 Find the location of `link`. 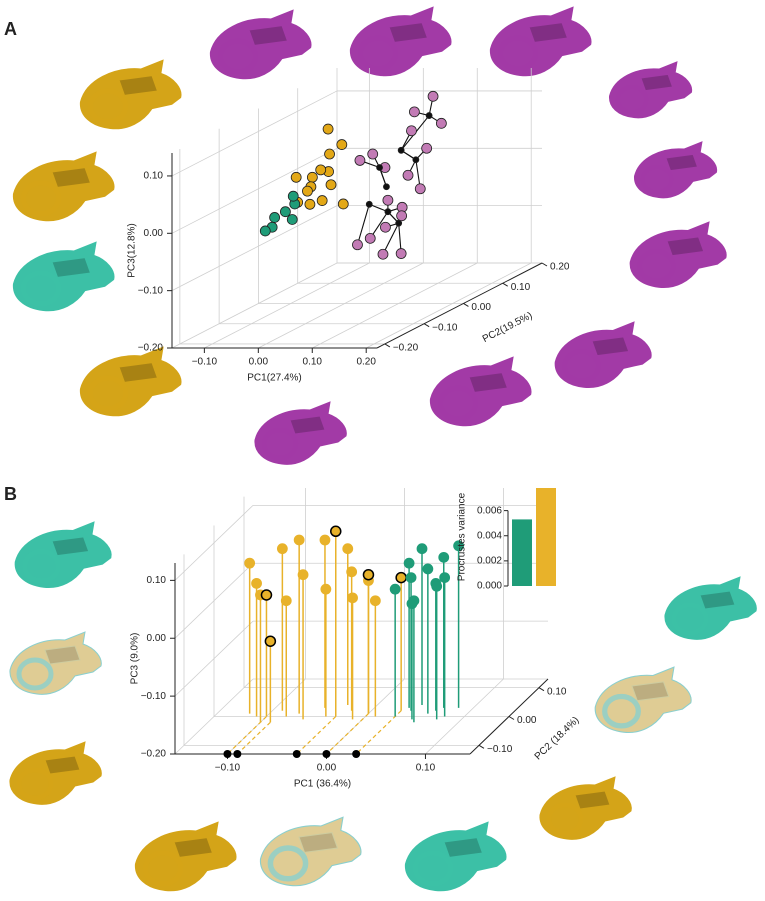

link is located at coordinates (391, 238).